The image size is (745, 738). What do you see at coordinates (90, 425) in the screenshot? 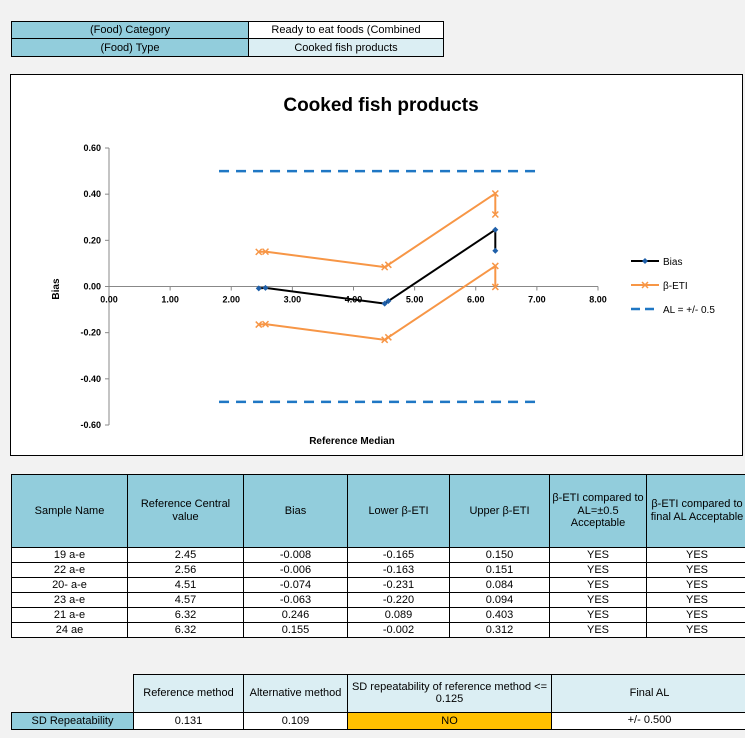
I see `y-tick-label: -0.60` at bounding box center [90, 425].